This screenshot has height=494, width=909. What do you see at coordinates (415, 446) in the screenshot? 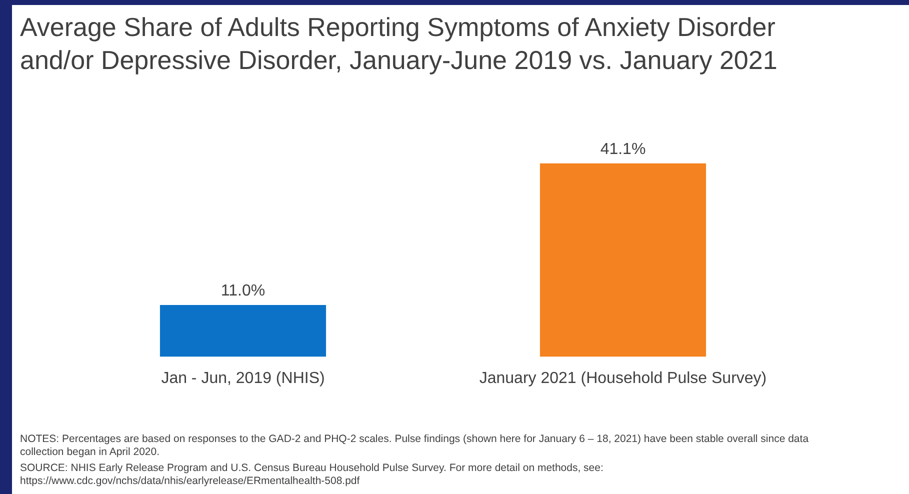
I see `text: NOTES: Percentages are based on responses to the GAD-2 and PHQ-2 scales. Pulse findings (shown here for January 6 – 18, 2021) have been stable overall since data collection began in April 2020.` at bounding box center [415, 446].